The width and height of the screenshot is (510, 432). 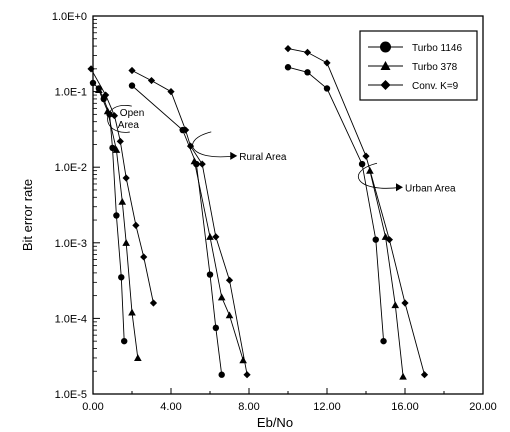 I want to click on legend-item: Turbo 1146, so click(x=415, y=47).